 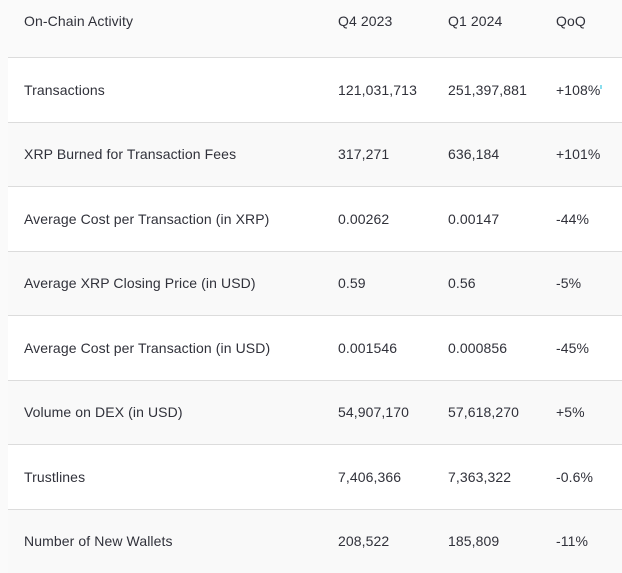 I want to click on q1-2024-value: 251,397,881, so click(x=487, y=89).